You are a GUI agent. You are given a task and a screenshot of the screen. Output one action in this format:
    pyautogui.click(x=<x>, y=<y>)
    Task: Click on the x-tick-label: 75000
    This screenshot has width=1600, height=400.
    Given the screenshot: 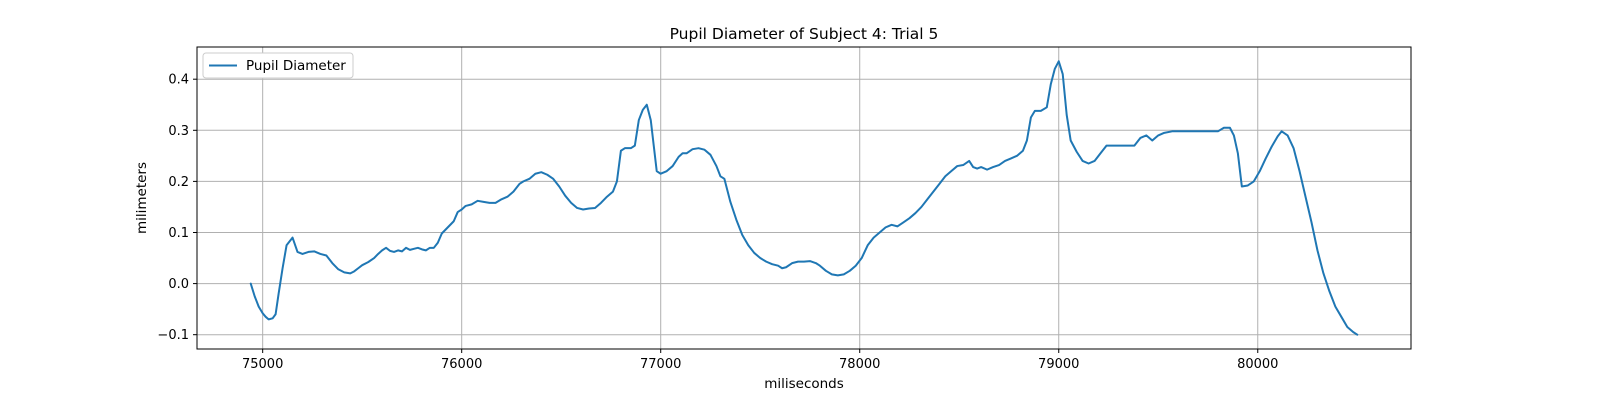 What is the action you would take?
    pyautogui.click(x=262, y=364)
    